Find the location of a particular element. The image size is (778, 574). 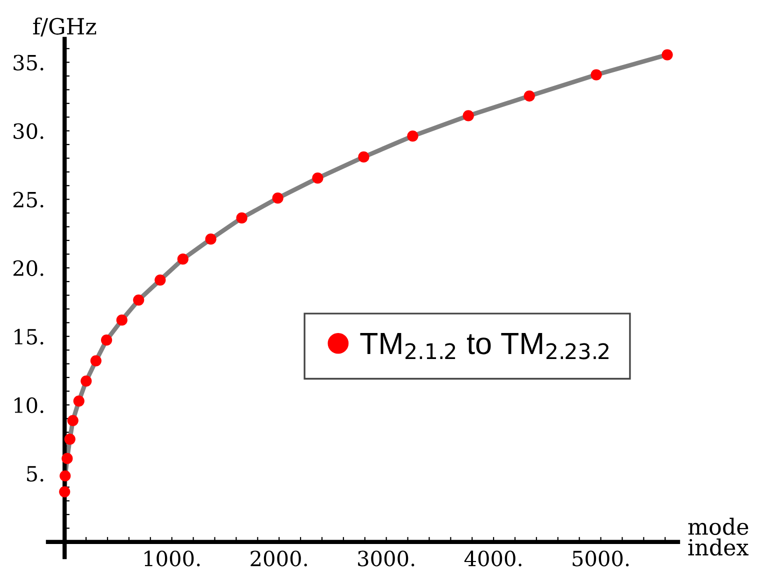

y-tick-label: 20. is located at coordinates (28, 268).